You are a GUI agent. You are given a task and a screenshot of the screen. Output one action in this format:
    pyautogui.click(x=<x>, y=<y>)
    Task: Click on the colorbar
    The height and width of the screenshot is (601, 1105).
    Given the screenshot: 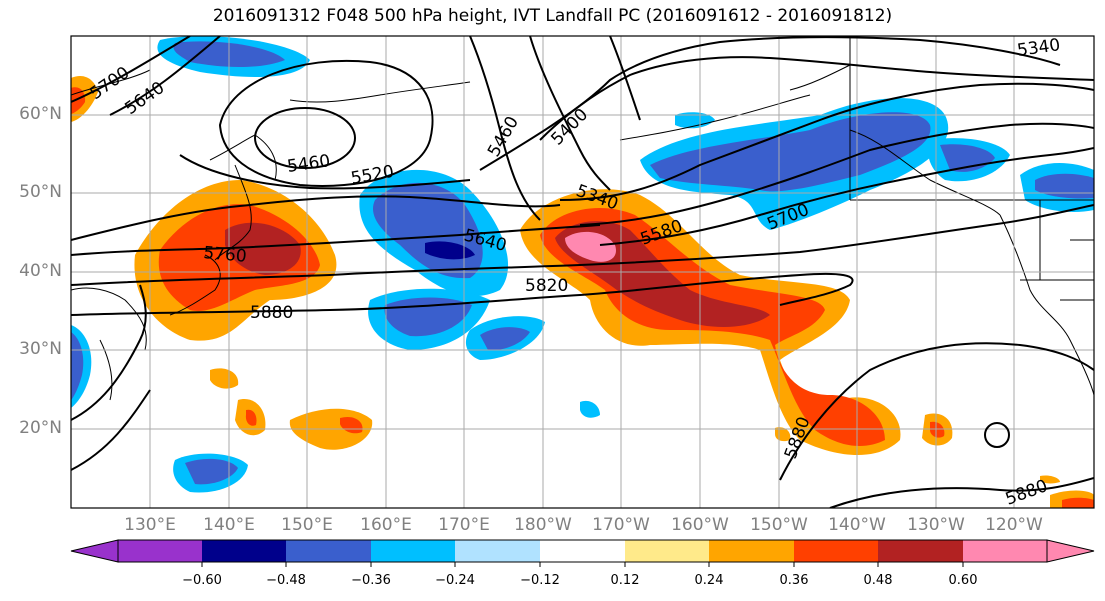 What is the action you would take?
    pyautogui.click(x=582, y=553)
    